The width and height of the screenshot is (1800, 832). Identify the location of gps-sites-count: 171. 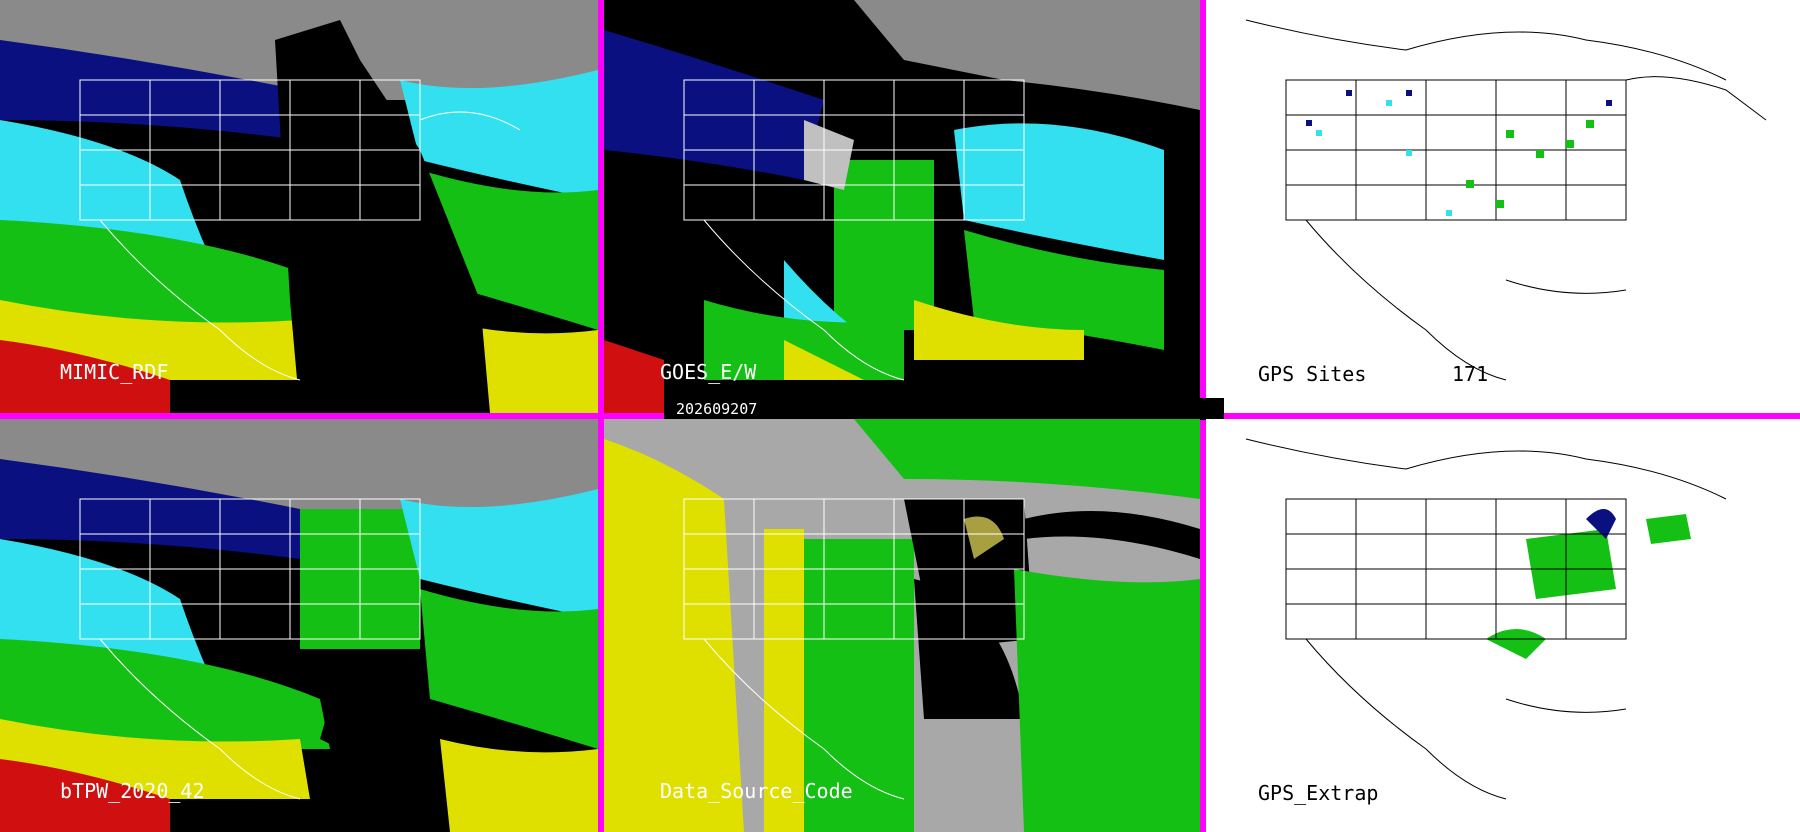
(1470, 374).